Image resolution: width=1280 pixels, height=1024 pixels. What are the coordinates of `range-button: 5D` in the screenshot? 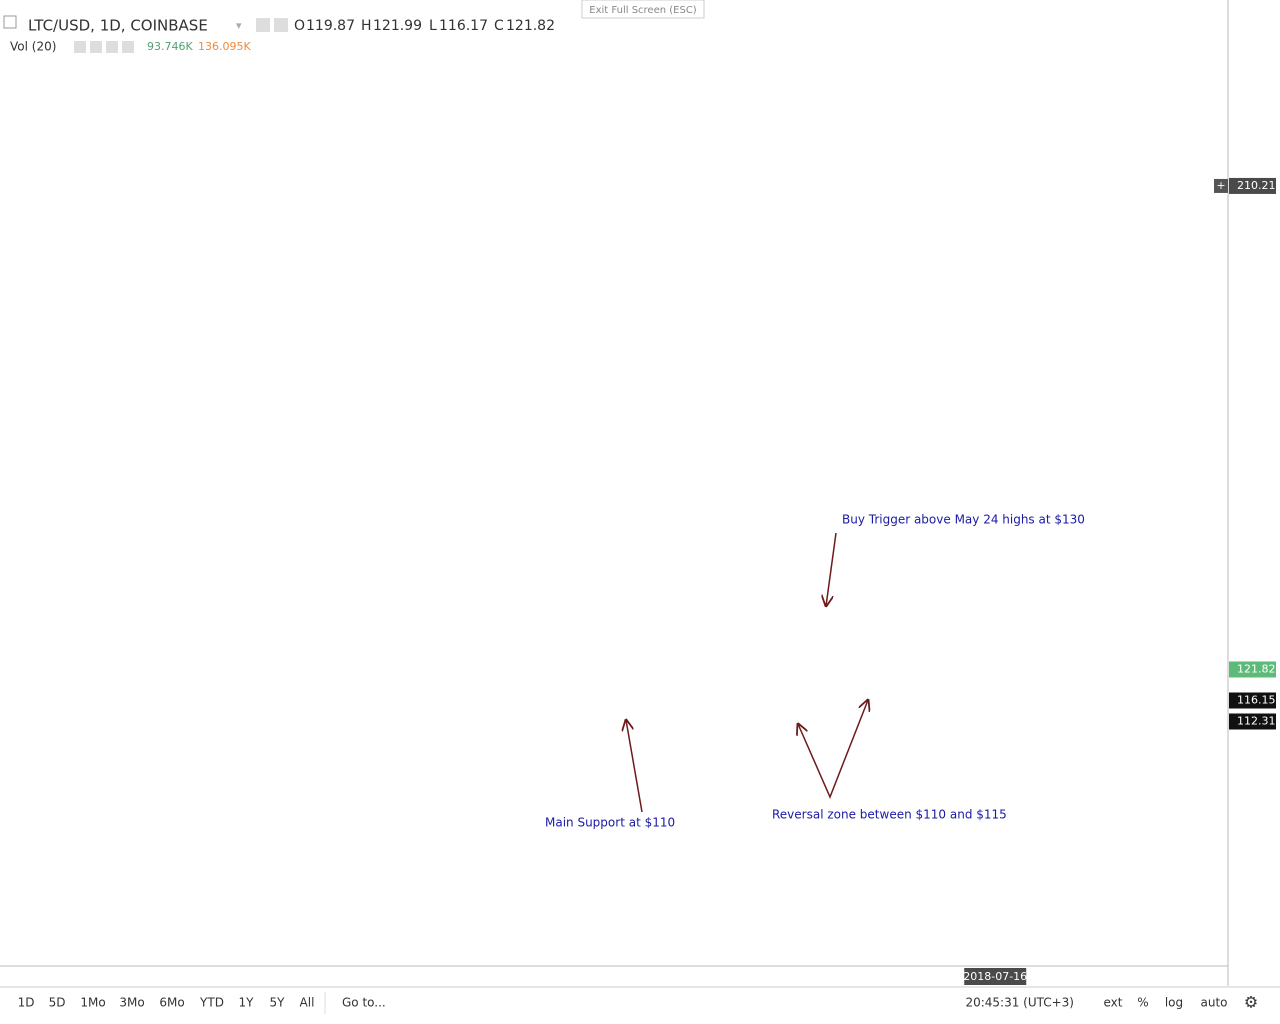 It's located at (57, 1003).